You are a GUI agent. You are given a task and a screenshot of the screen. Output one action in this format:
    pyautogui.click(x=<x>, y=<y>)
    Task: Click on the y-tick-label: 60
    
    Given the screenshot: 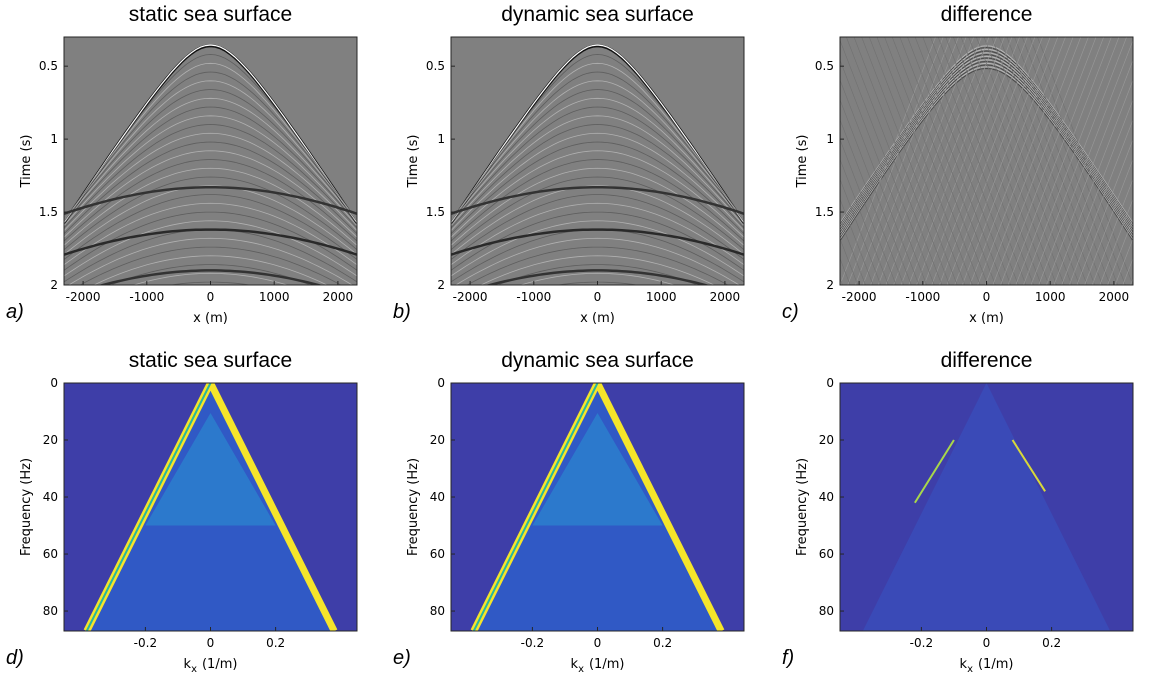 What is the action you would take?
    pyautogui.click(x=437, y=554)
    